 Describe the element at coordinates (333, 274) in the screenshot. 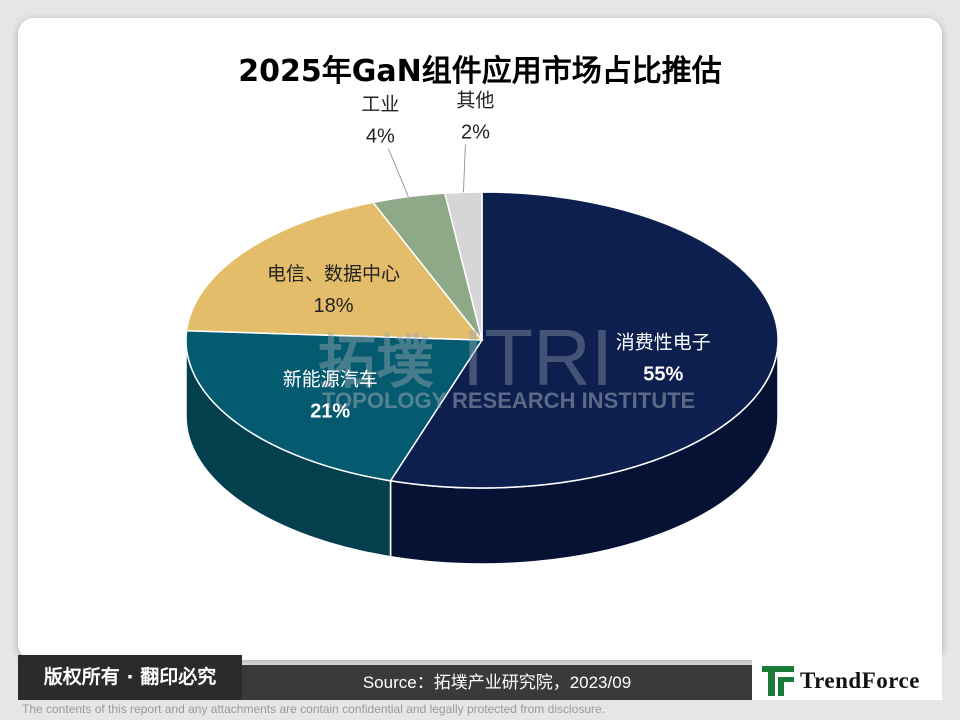

I see `slice-label-2: 电信、数据中心` at that location.